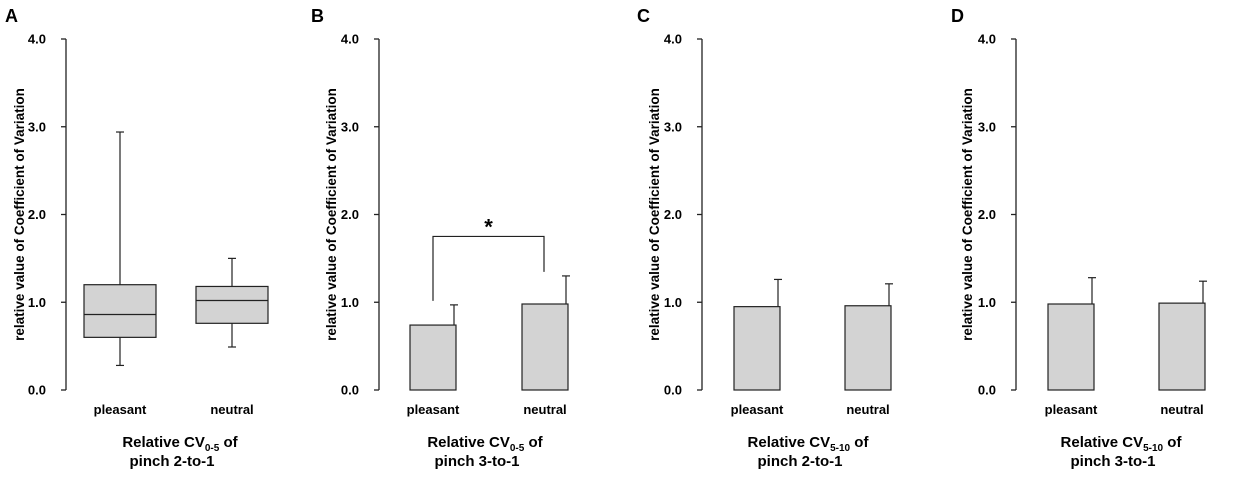 Image resolution: width=1247 pixels, height=477 pixels. Describe the element at coordinates (643, 16) in the screenshot. I see `panel-letter: C` at that location.